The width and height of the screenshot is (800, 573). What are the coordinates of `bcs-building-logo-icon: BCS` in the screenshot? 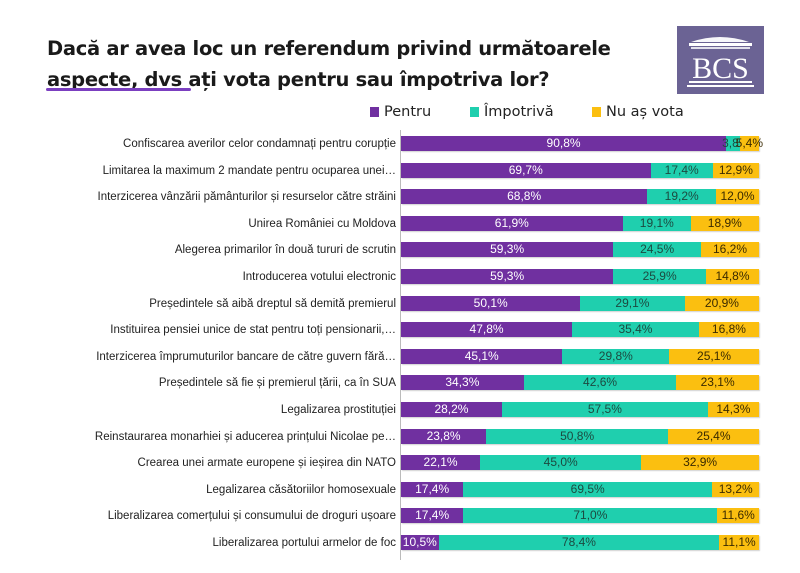 It's located at (720, 62).